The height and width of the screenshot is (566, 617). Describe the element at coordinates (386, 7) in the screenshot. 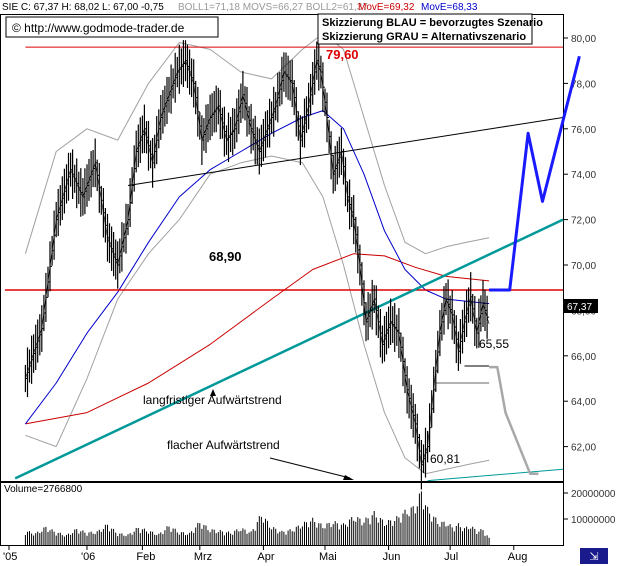

I see `ma-long-header: MovE=69,32` at that location.